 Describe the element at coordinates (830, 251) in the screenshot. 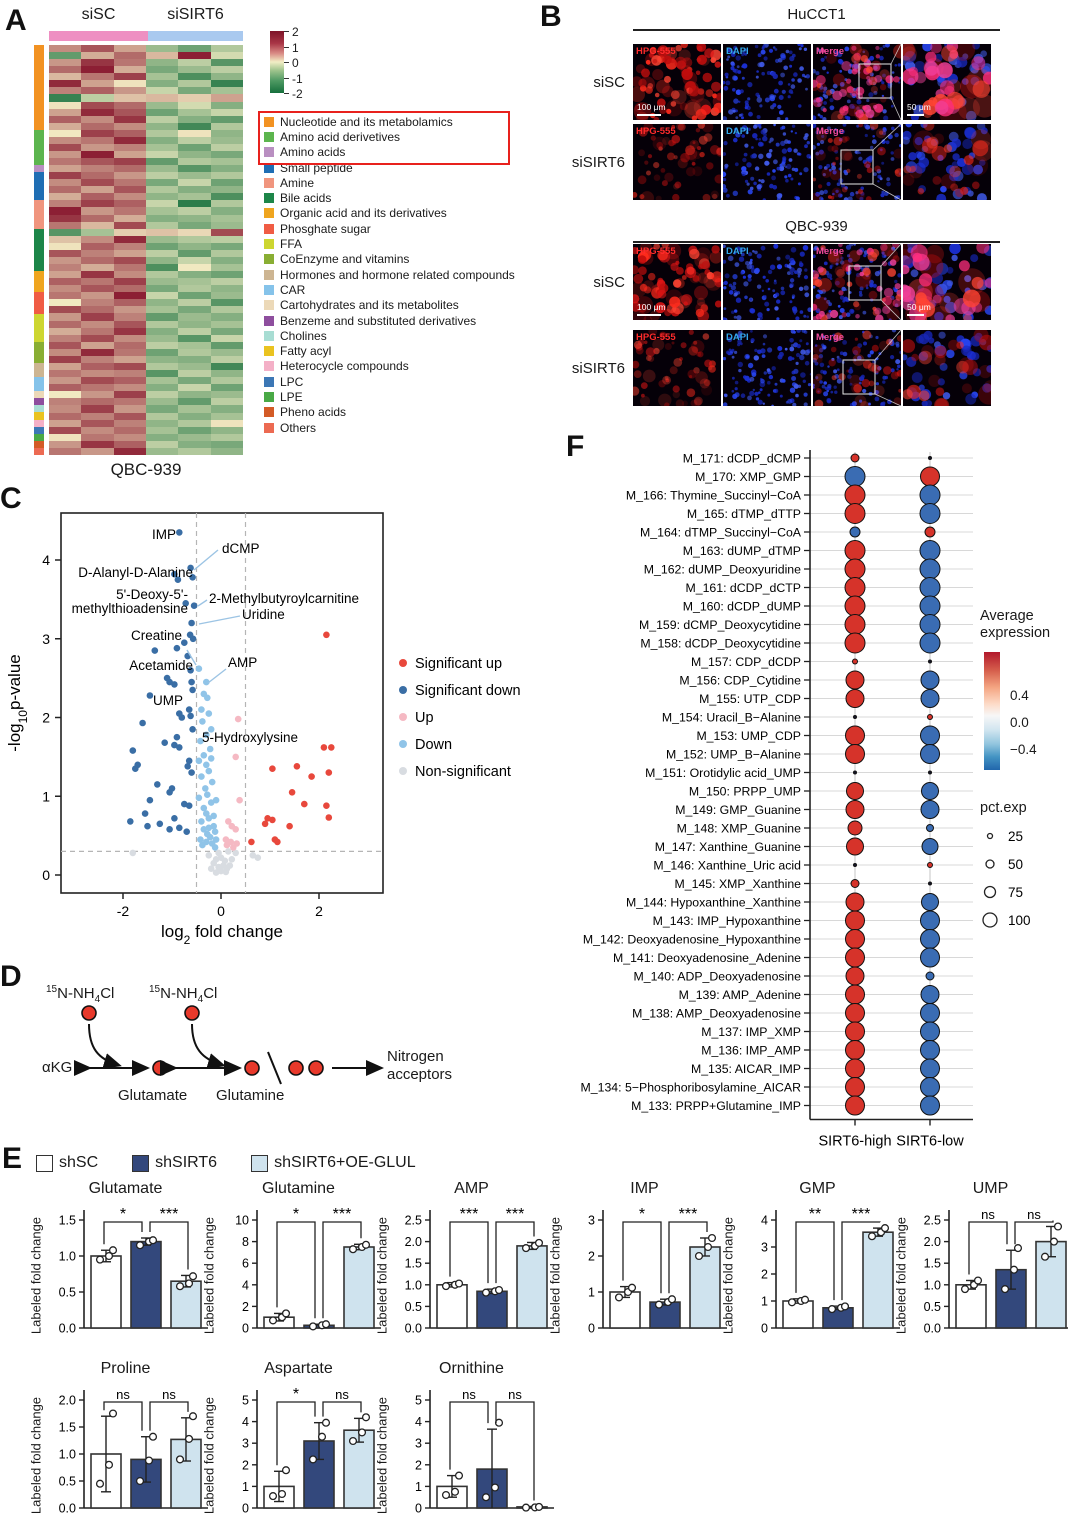

I see `channel-label: Merge` at that location.